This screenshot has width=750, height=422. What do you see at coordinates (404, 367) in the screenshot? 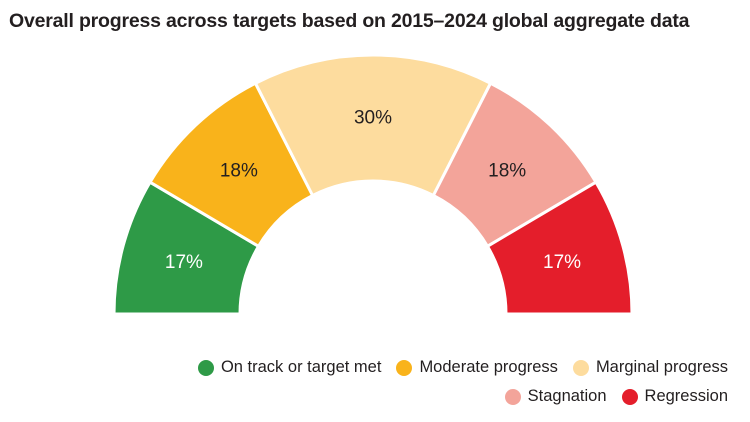
I see `legend-swatch-moderate-progress` at bounding box center [404, 367].